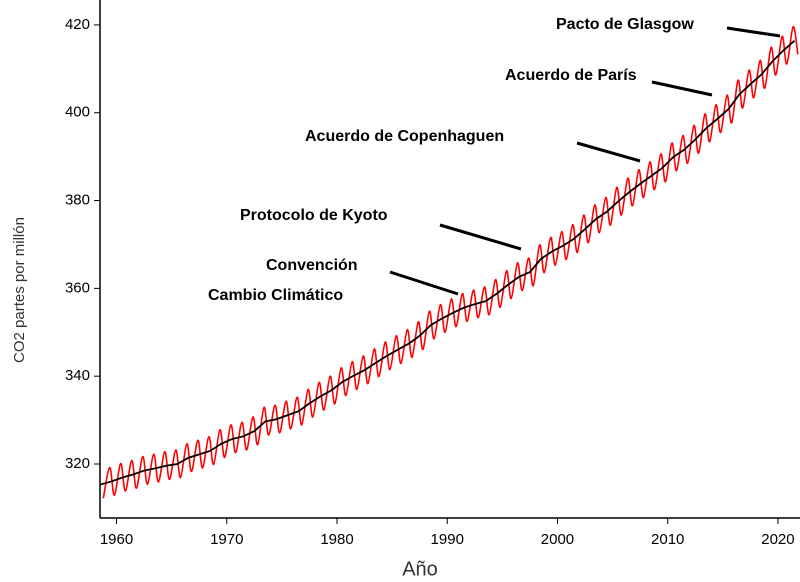  What do you see at coordinates (77, 200) in the screenshot?
I see `y-tick-label: 380` at bounding box center [77, 200].